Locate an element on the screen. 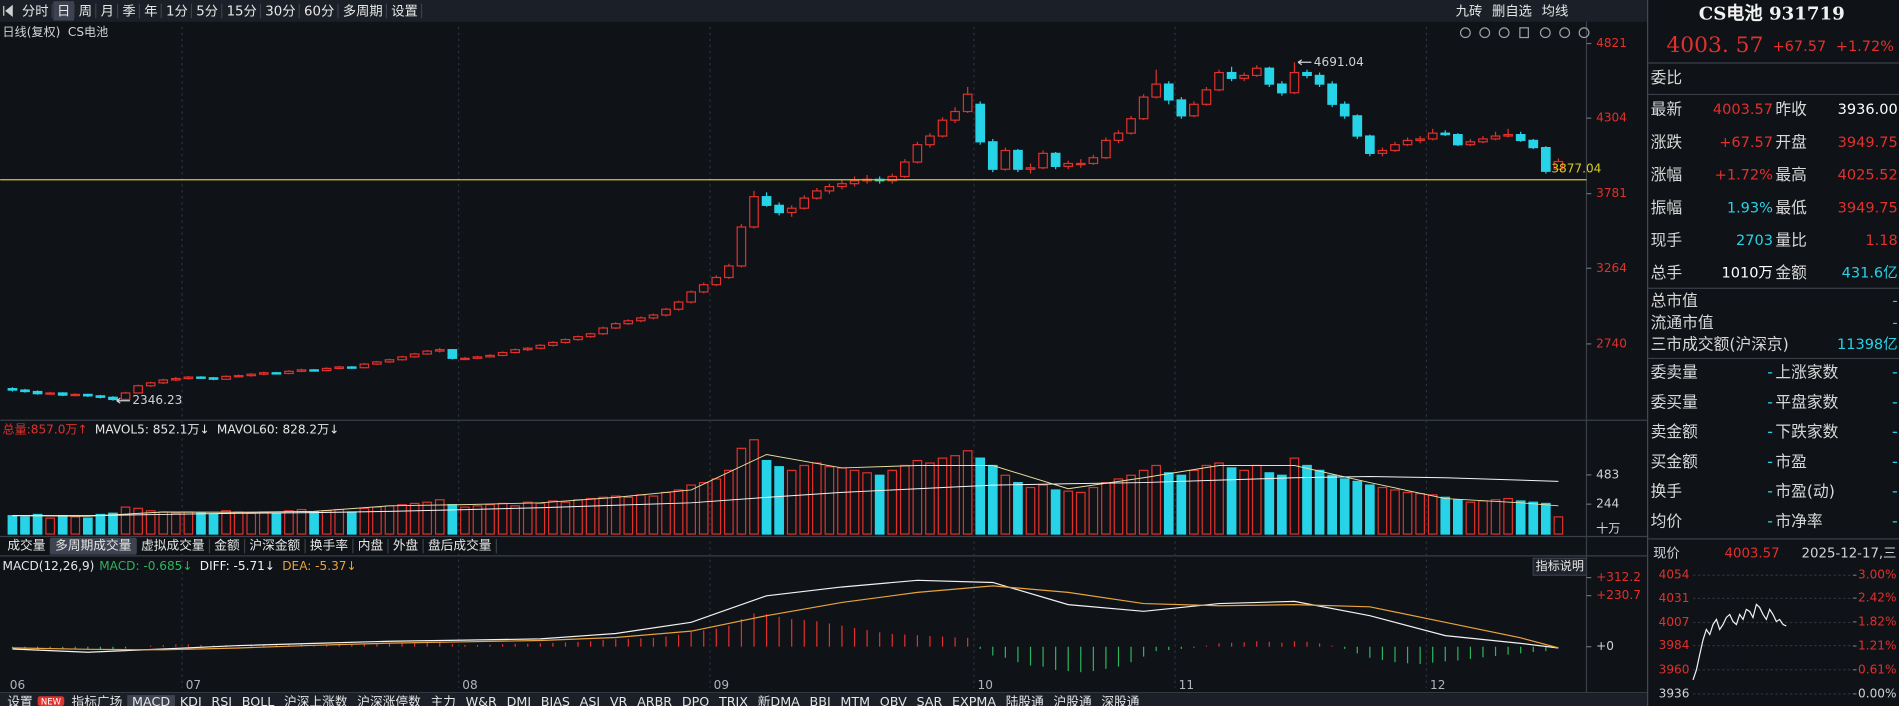 The width and height of the screenshot is (1899, 706). bottom-tab: 沪深涨停数 is located at coordinates (389, 700).